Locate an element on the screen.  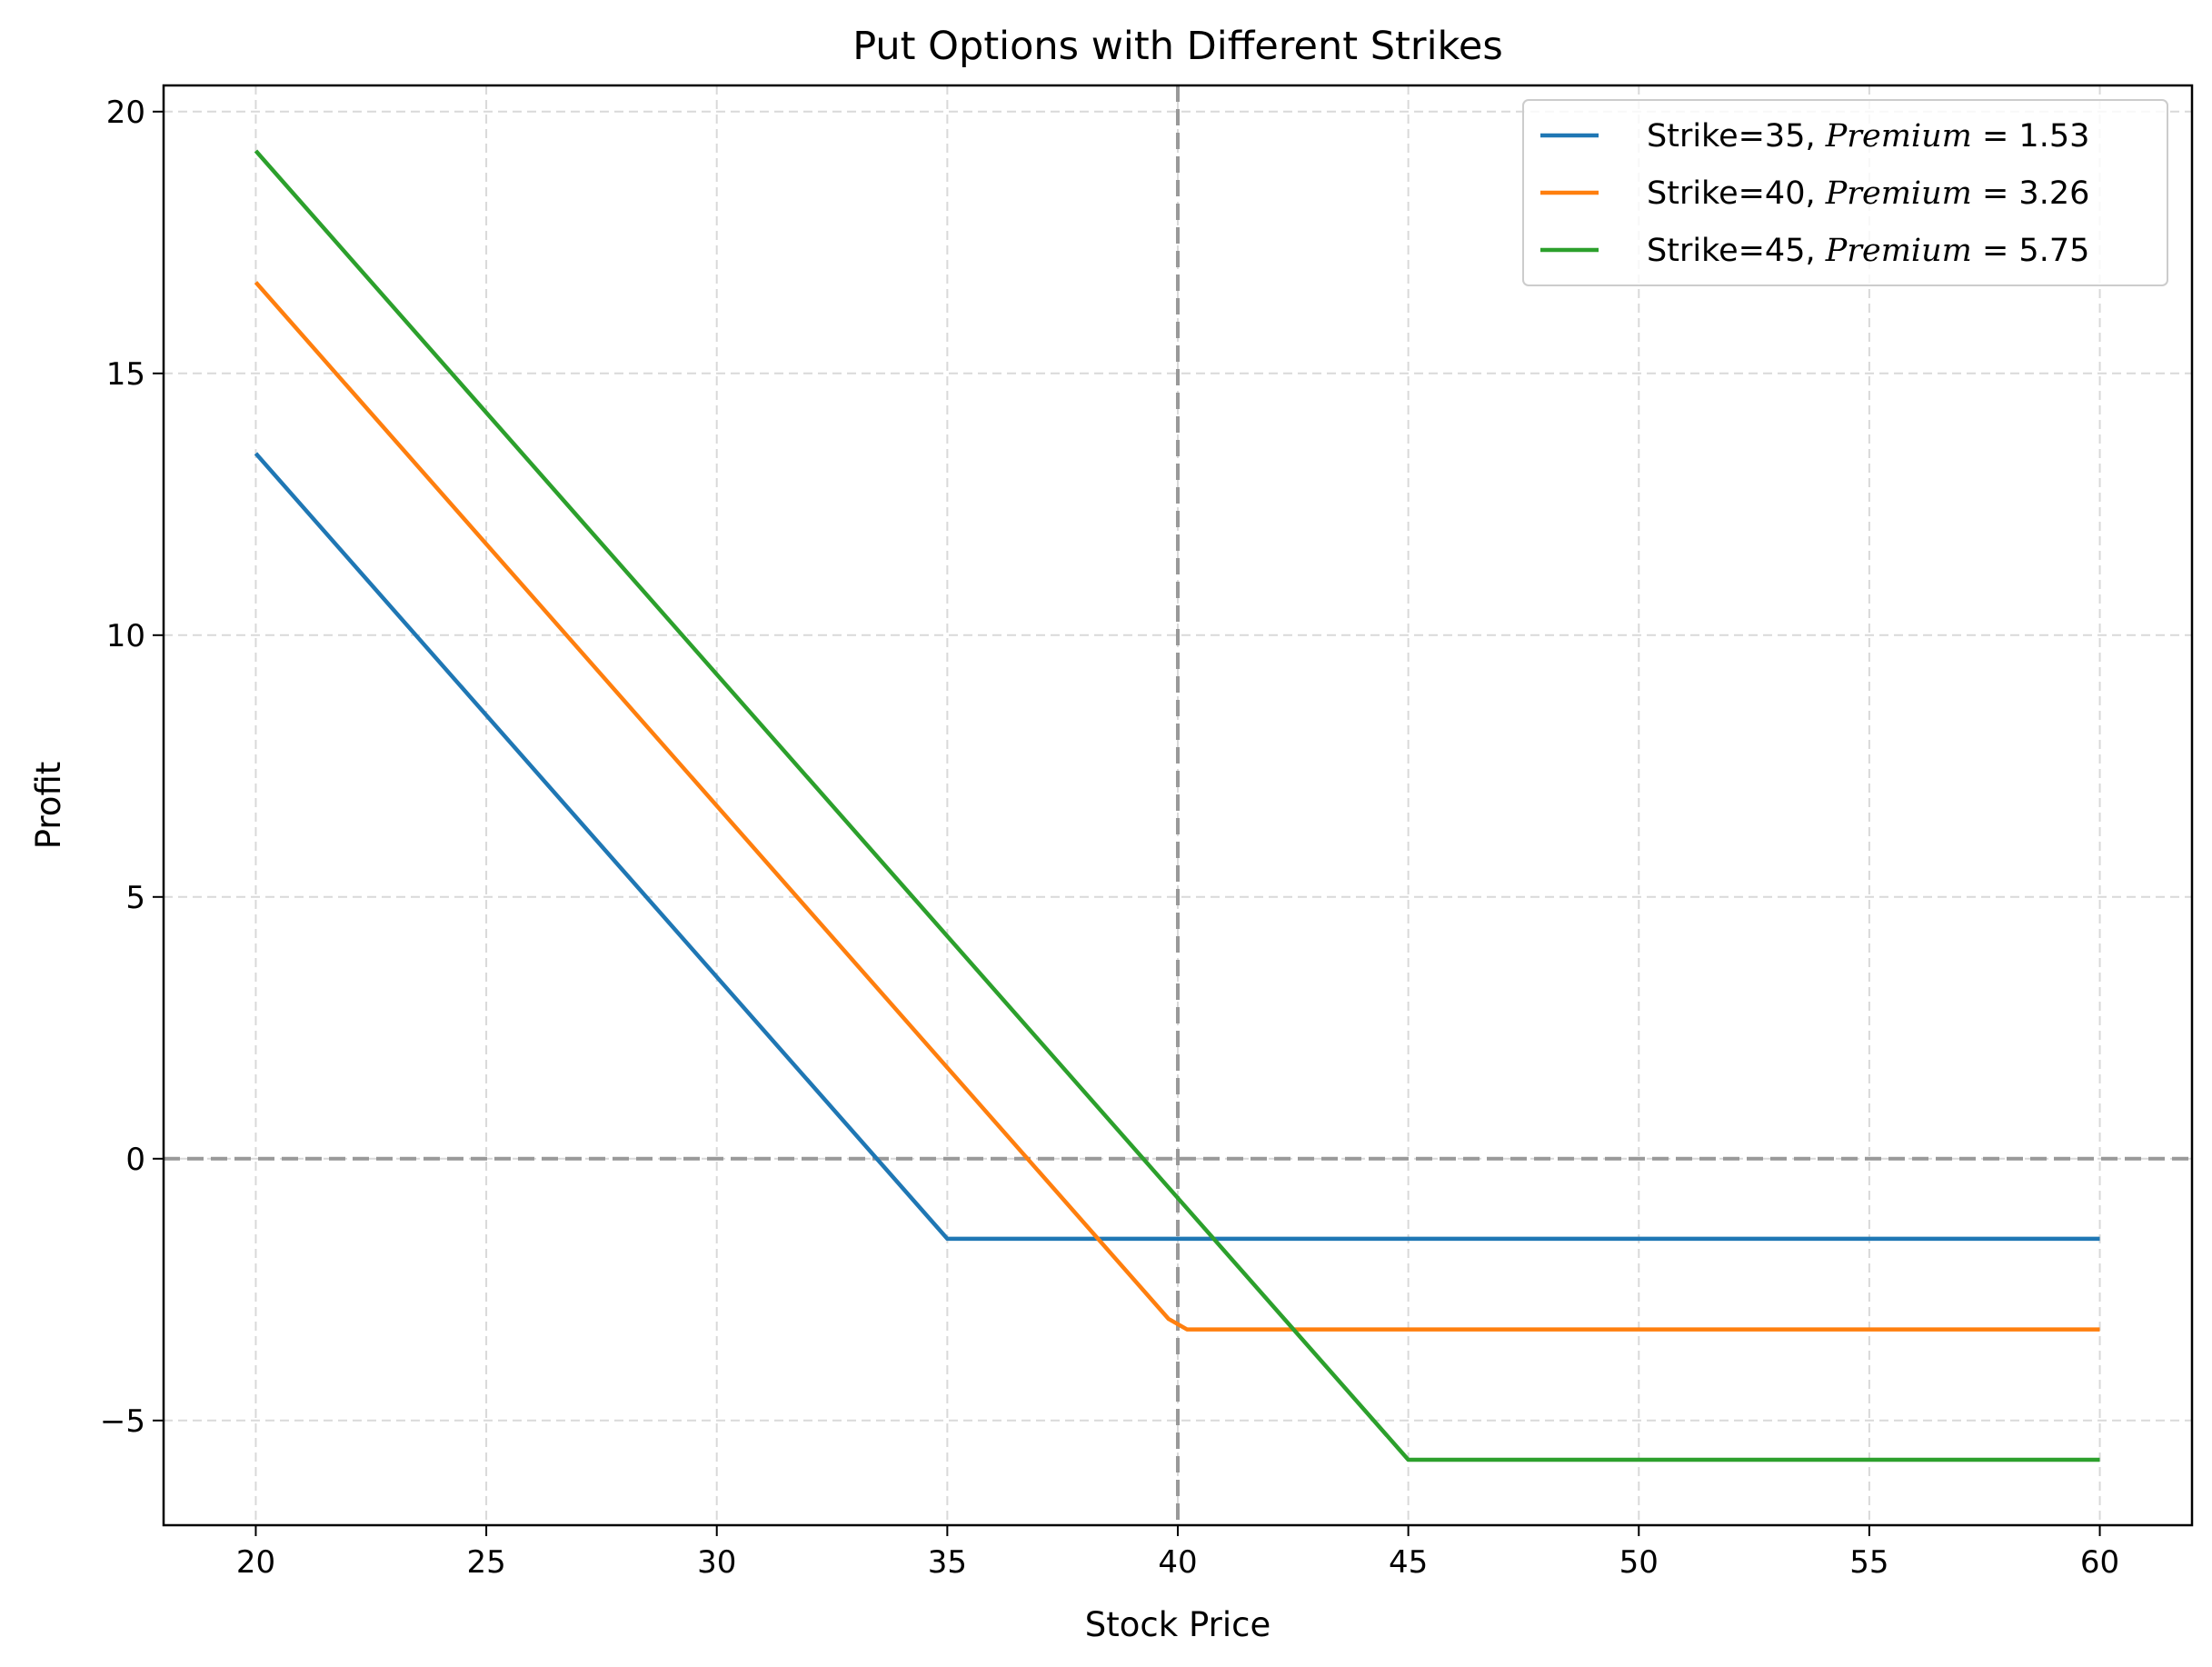
x-tick-label: 20 is located at coordinates (255, 1562).